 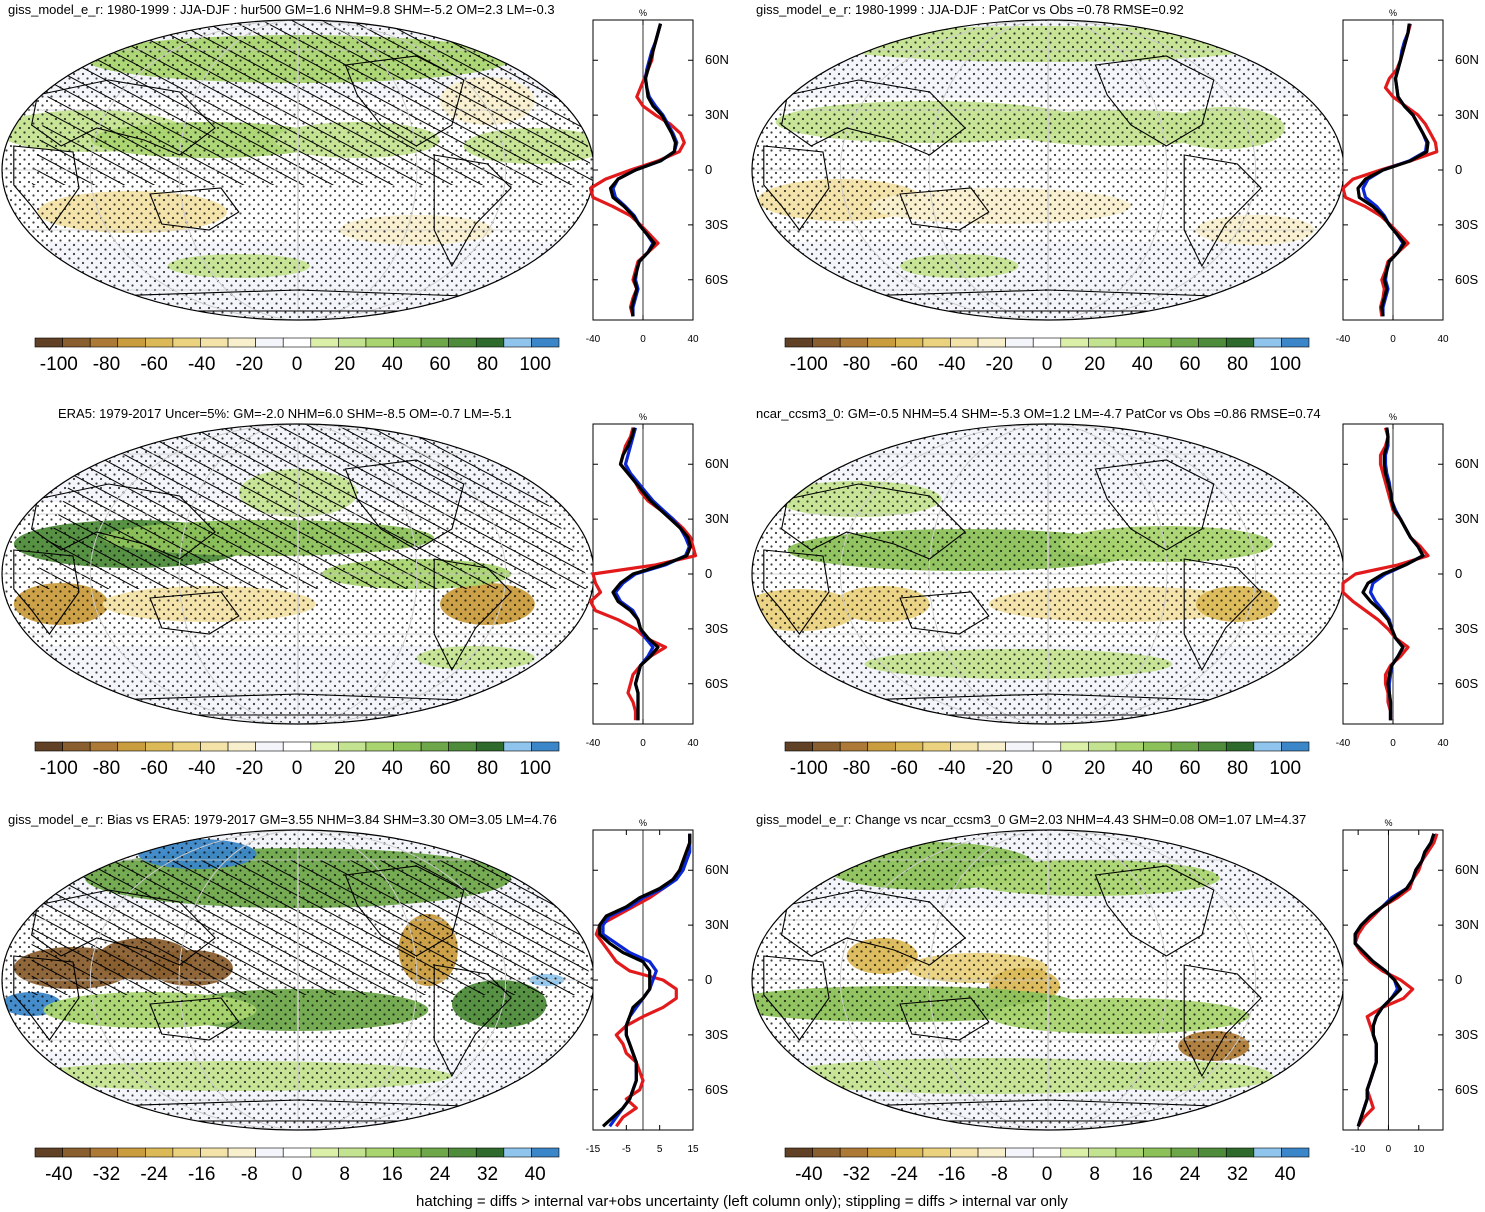 What do you see at coordinates (643, 339) in the screenshot?
I see `zonal-x-tick-label: 0` at bounding box center [643, 339].